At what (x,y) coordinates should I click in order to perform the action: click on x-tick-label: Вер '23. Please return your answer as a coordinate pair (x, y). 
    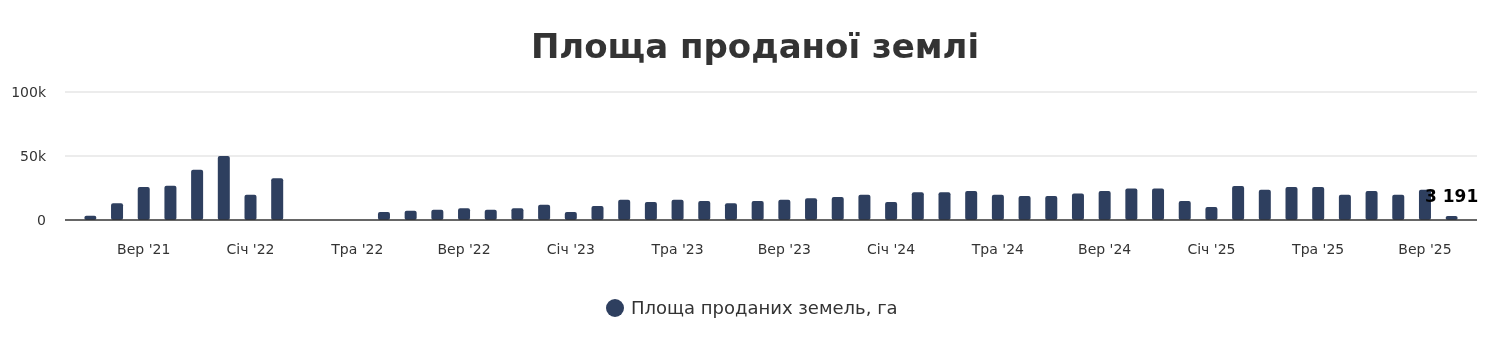
    Looking at the image, I should click on (784, 249).